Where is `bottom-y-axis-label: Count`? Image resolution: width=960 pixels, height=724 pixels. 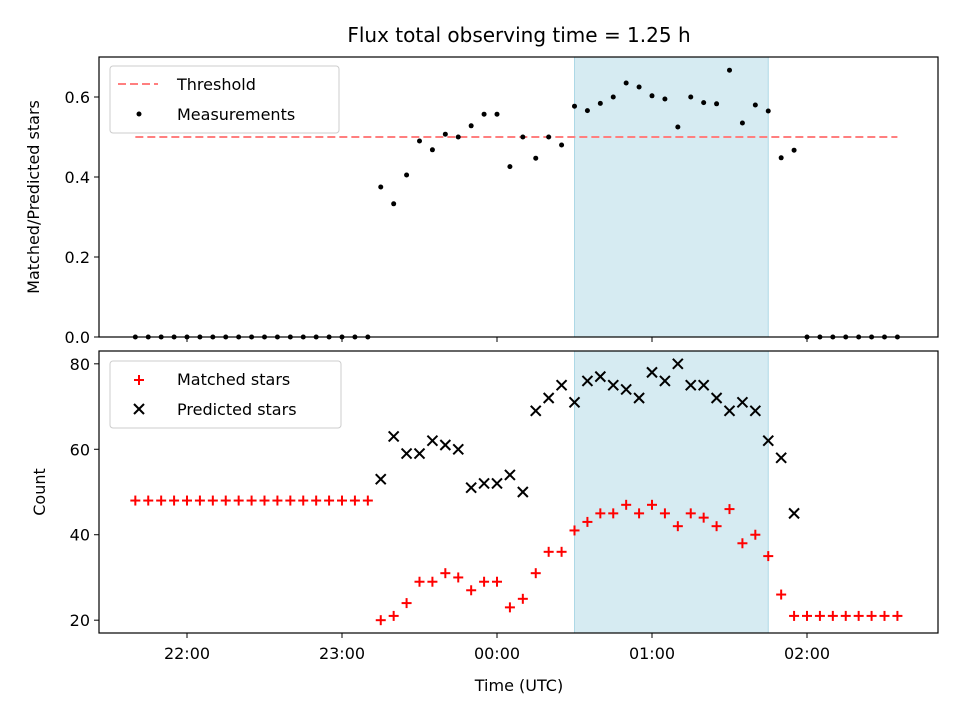
bottom-y-axis-label: Count is located at coordinates (39, 492).